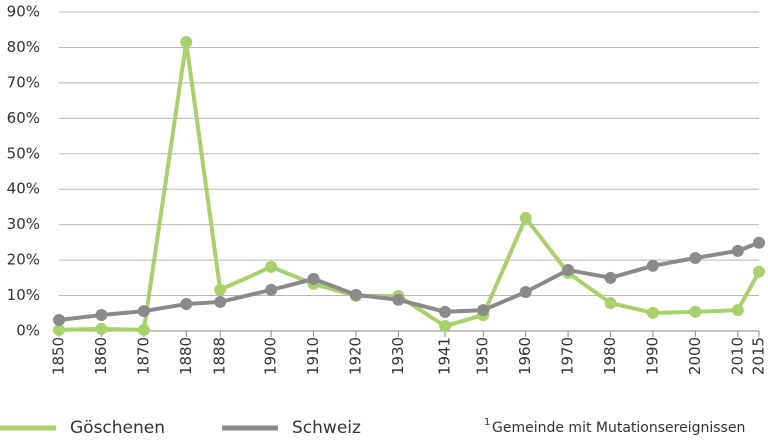 This screenshot has height=440, width=768. I want to click on x-tick-label: 2015, so click(759, 356).